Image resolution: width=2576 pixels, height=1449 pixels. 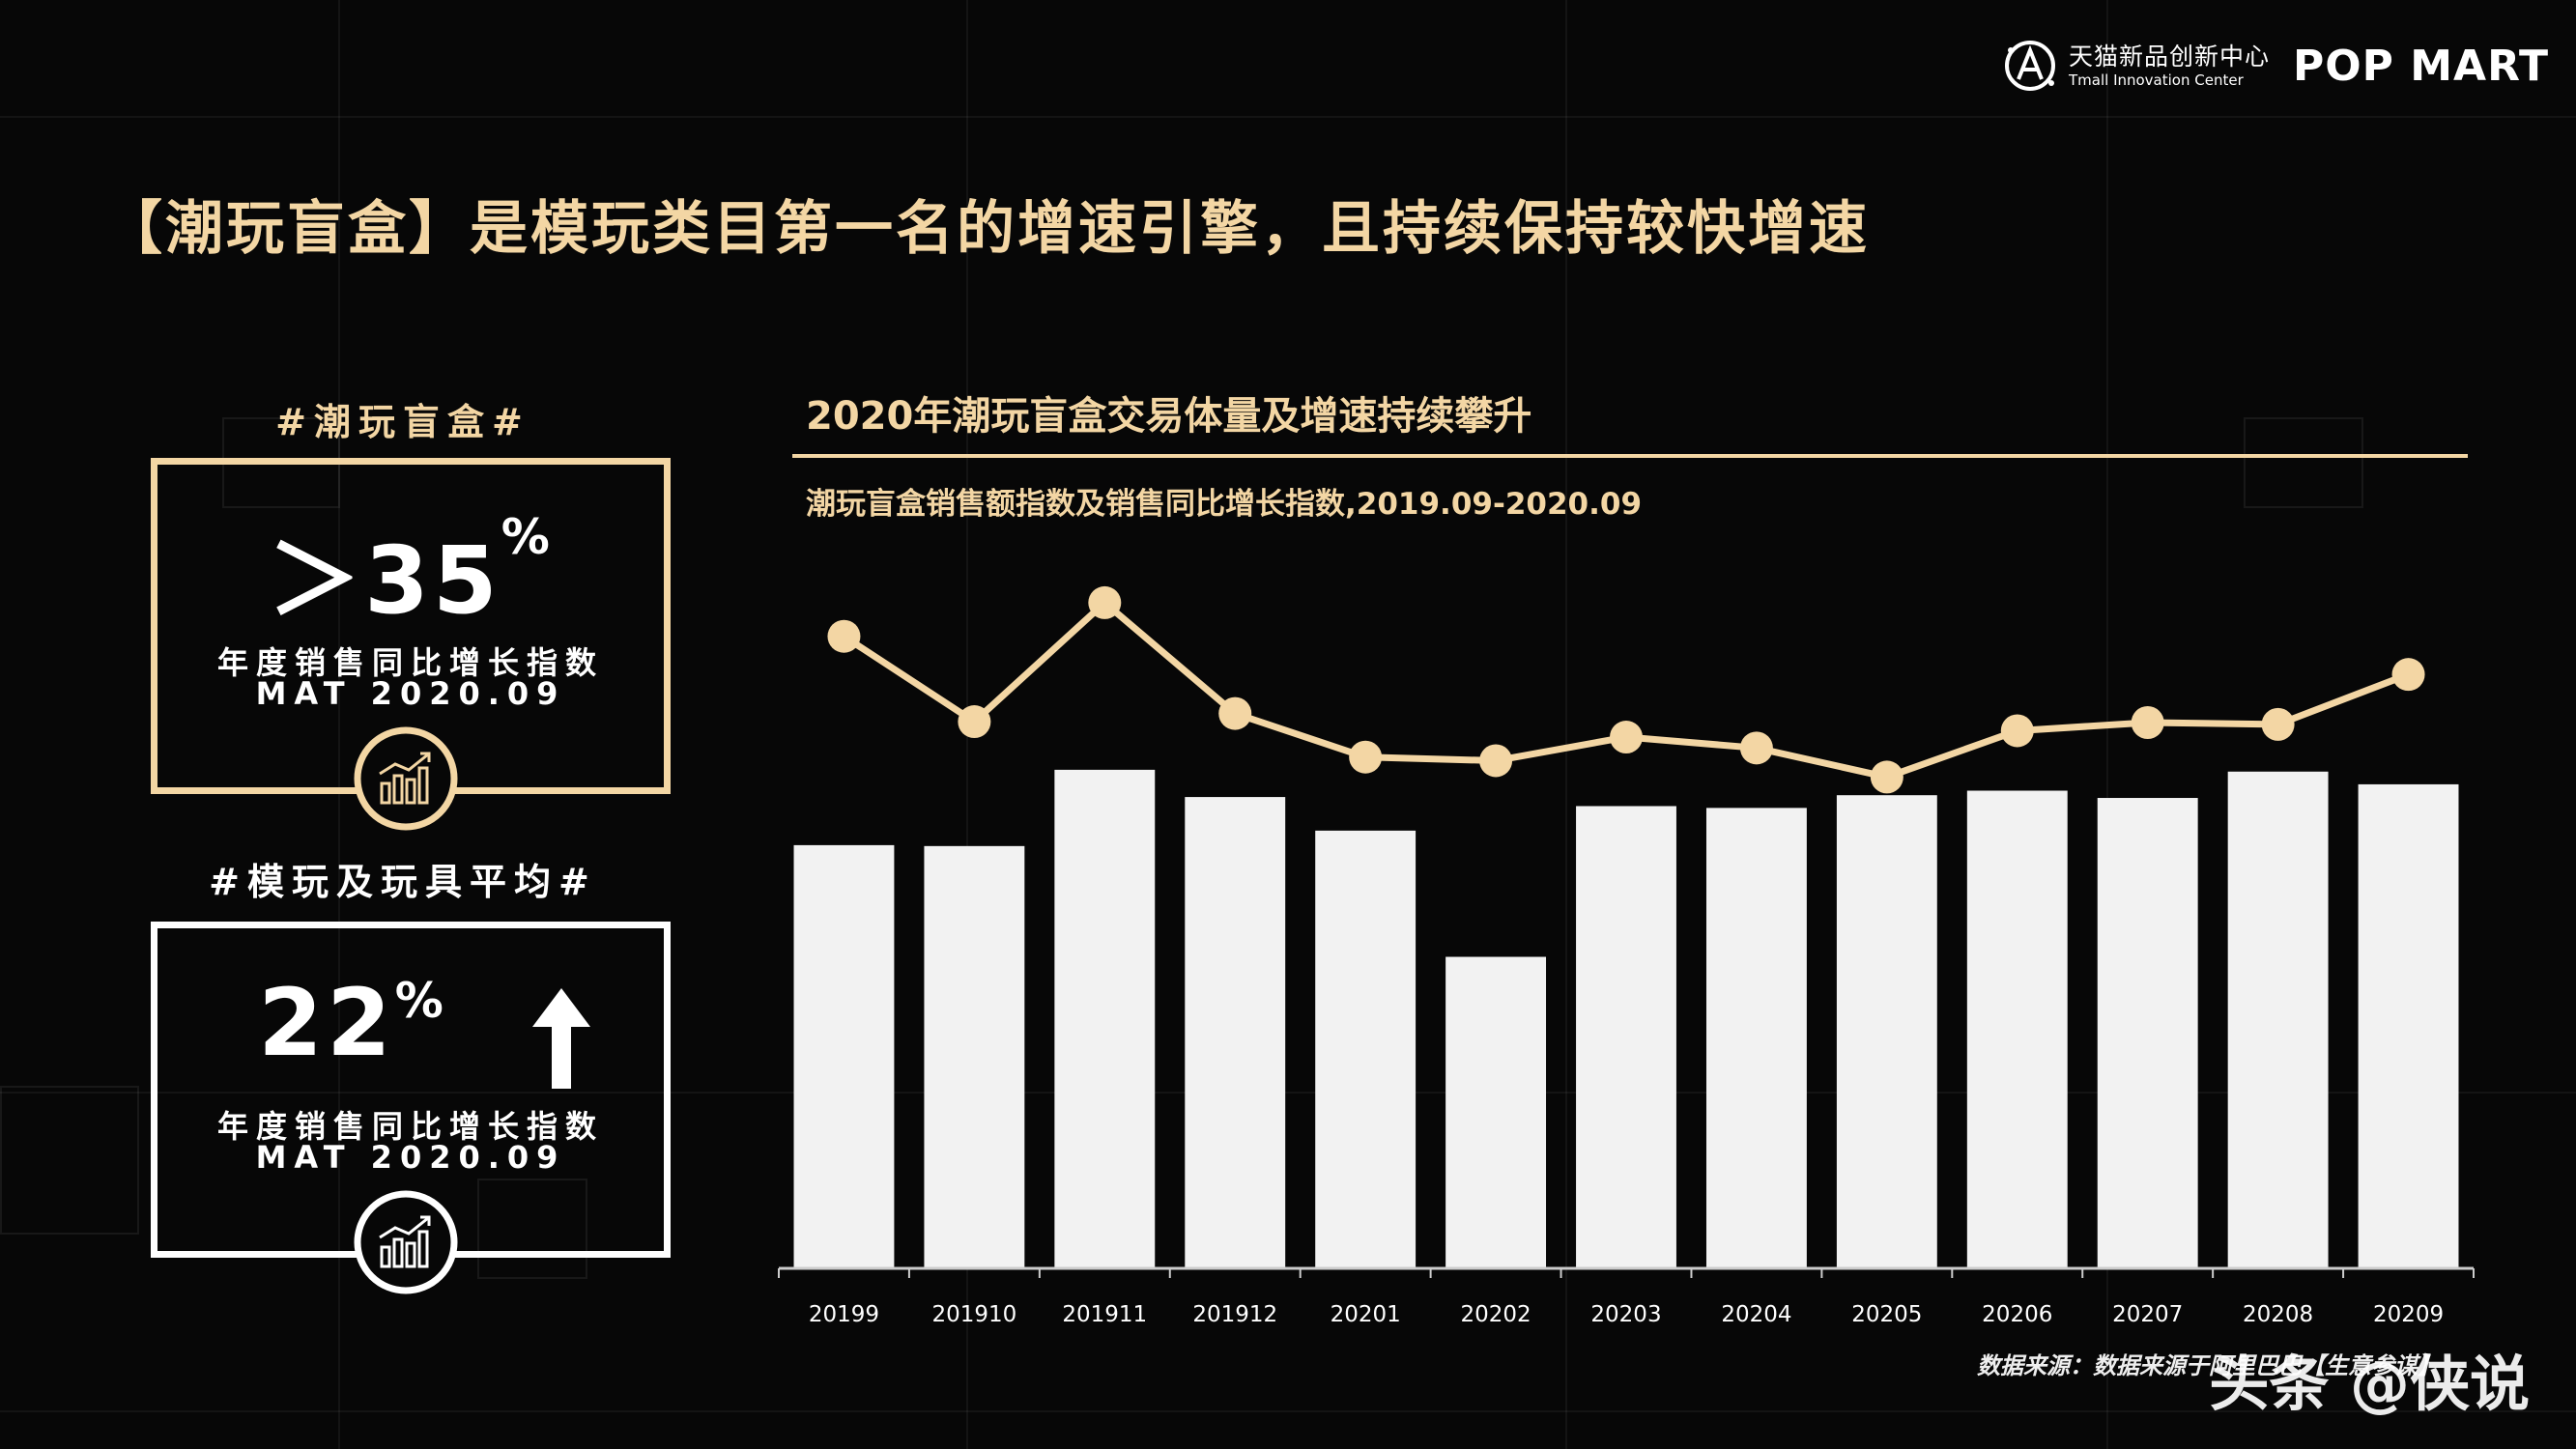 What do you see at coordinates (2148, 1314) in the screenshot?
I see `x-tick-label-20207: 20207` at bounding box center [2148, 1314].